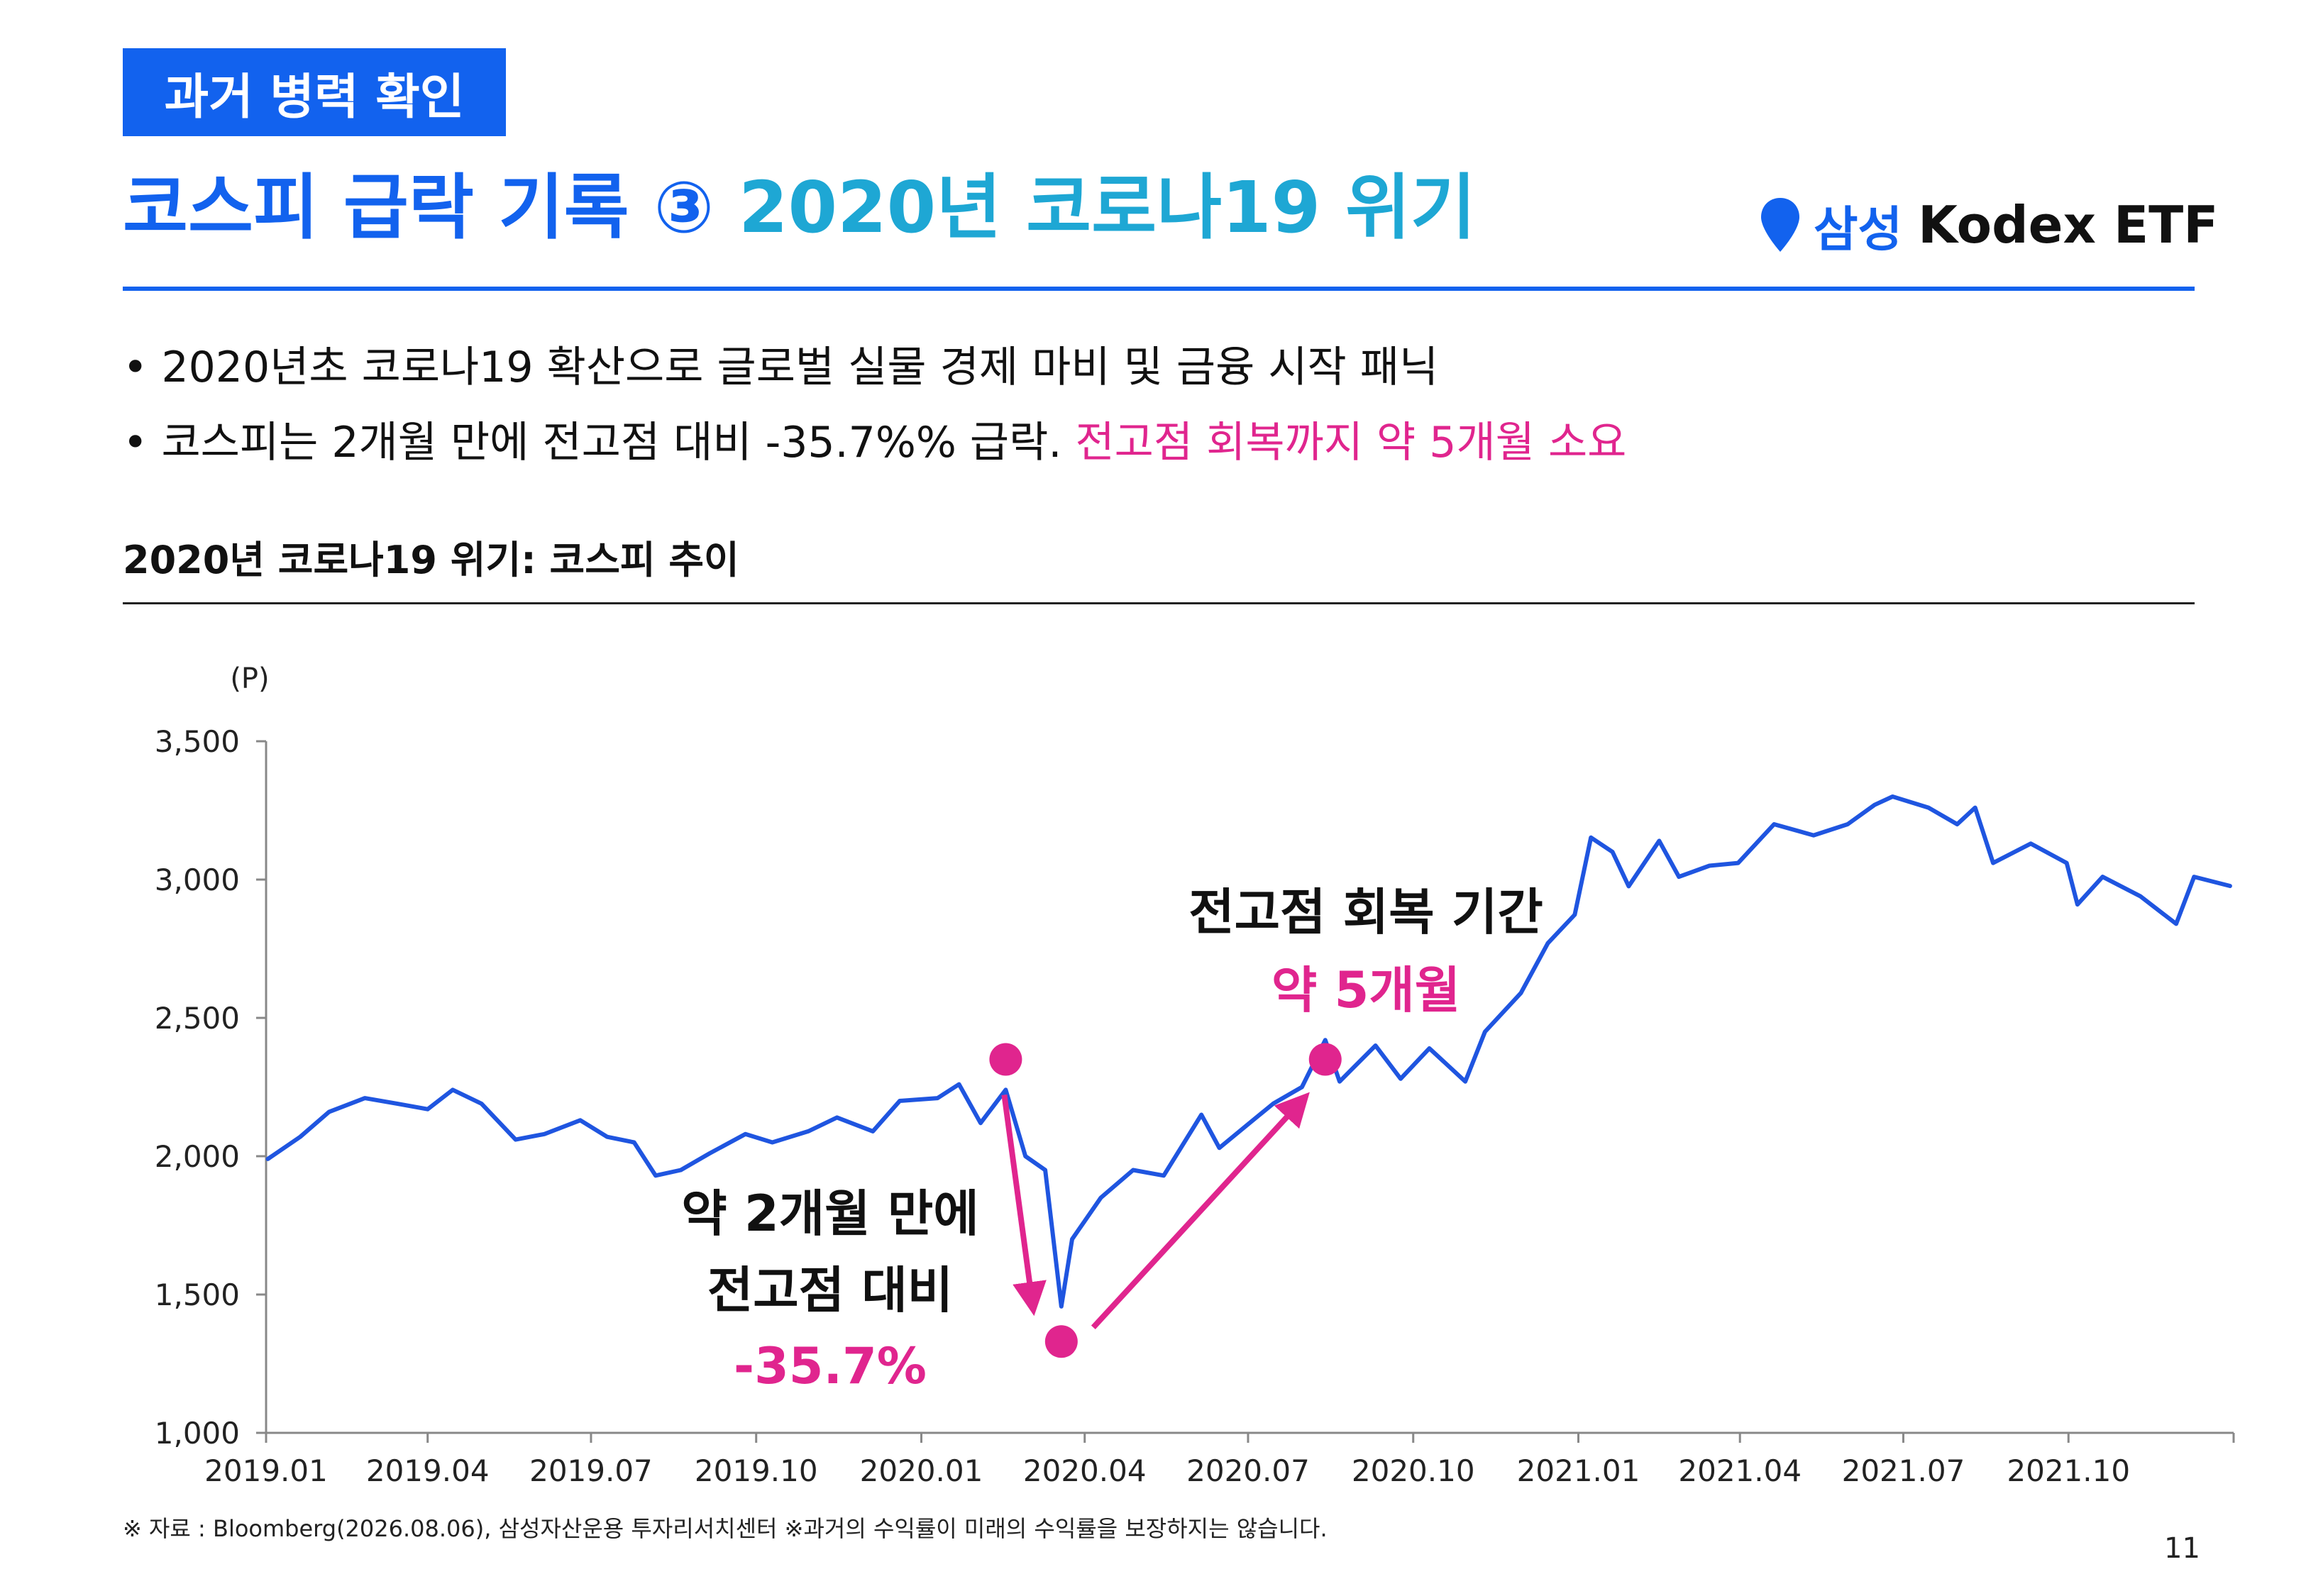 The width and height of the screenshot is (2306, 1596). What do you see at coordinates (756, 1470) in the screenshot?
I see `x-tick-label: 2019.10` at bounding box center [756, 1470].